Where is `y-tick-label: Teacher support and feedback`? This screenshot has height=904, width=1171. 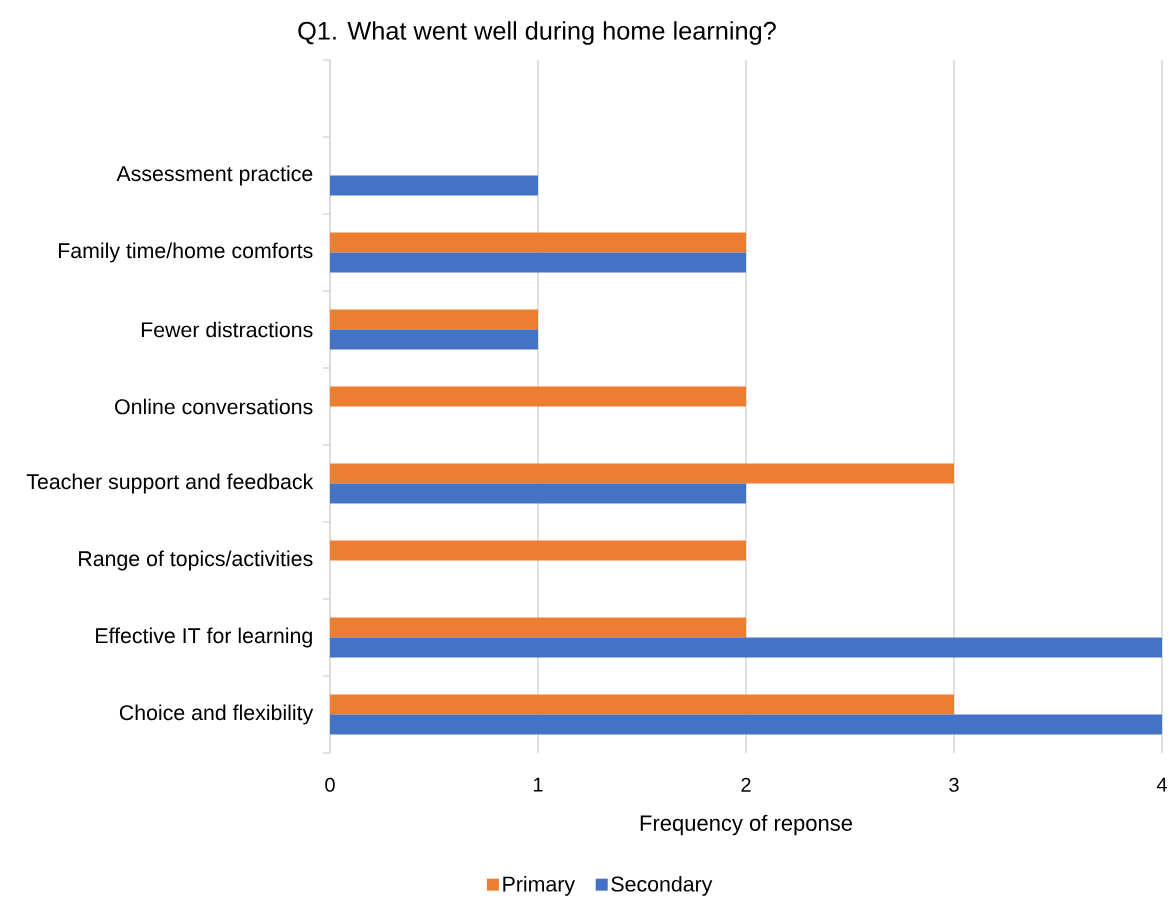
y-tick-label: Teacher support and feedback is located at coordinates (170, 483).